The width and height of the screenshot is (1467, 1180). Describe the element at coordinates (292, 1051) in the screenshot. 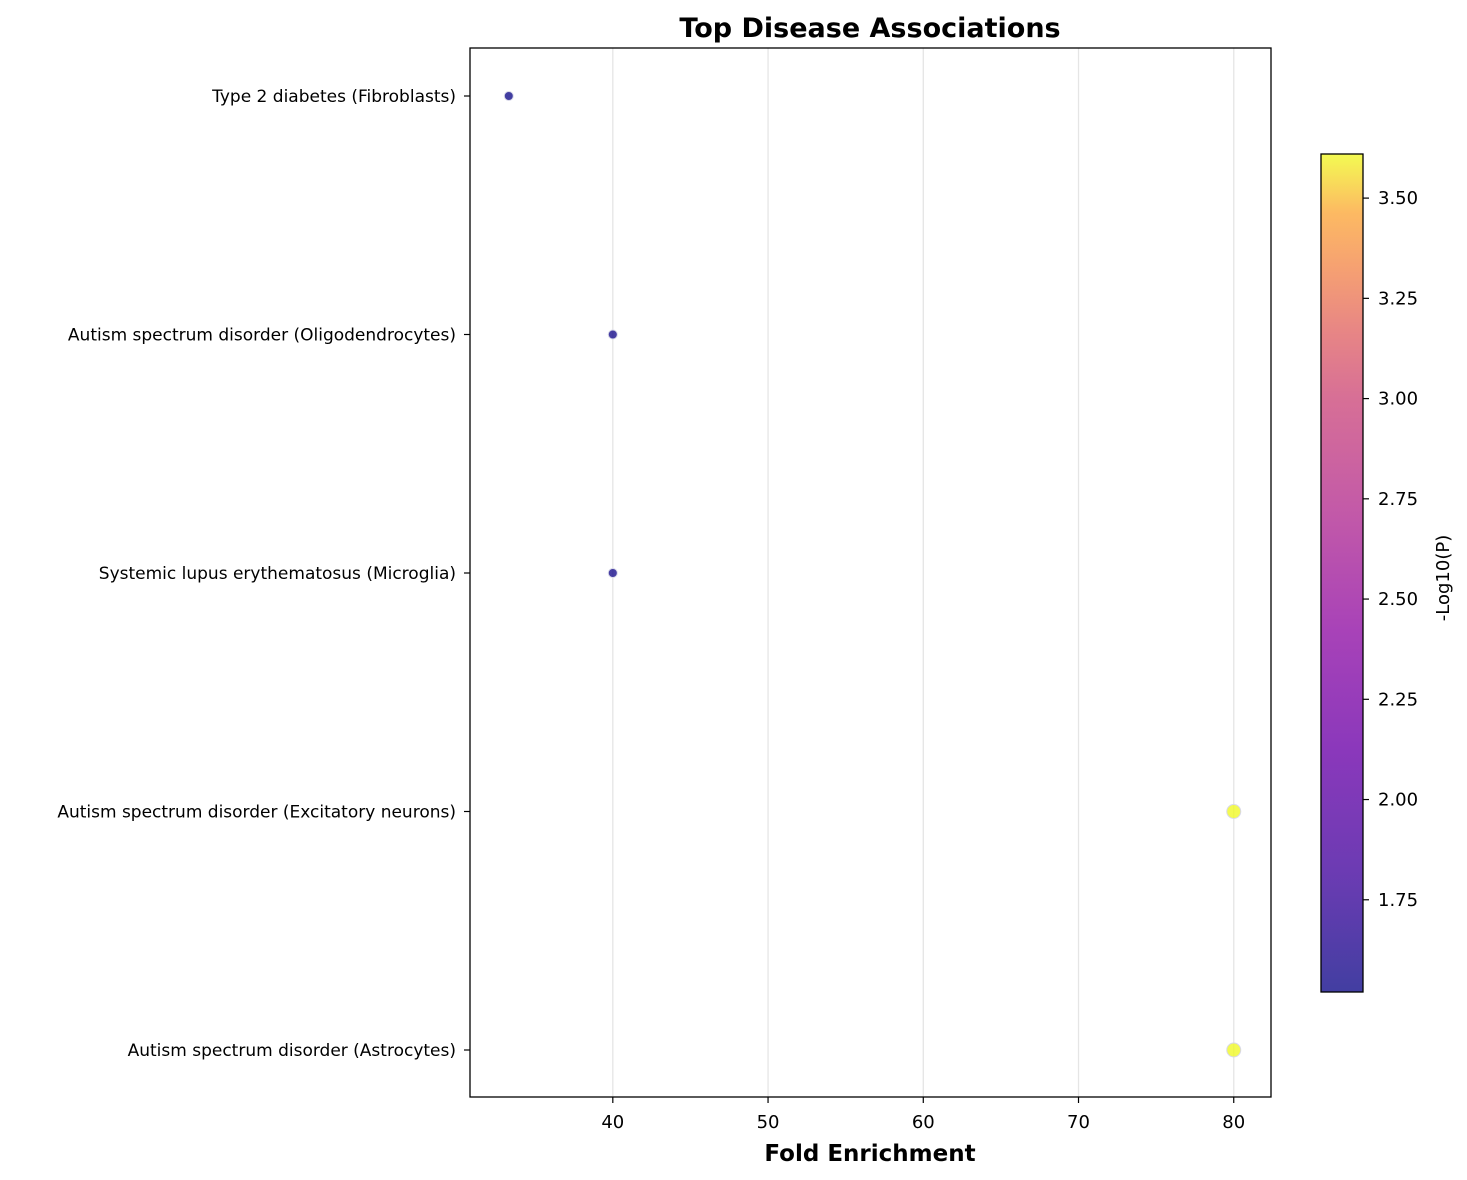

I see `y-tick-label: Autism spectrum disorder (Astrocytes)` at that location.